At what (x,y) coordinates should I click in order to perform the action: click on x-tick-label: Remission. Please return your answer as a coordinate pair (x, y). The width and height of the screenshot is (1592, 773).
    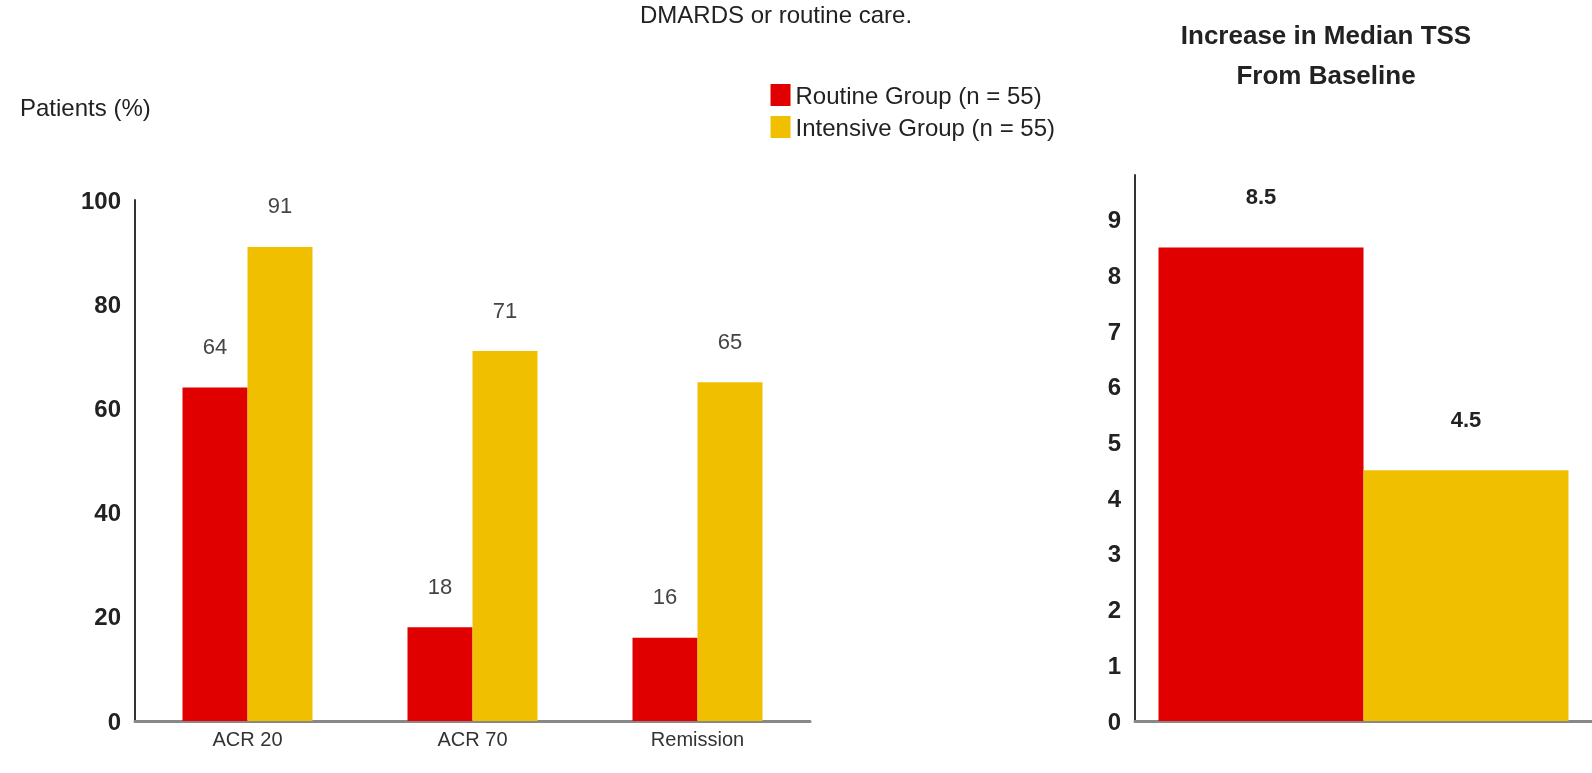
    Looking at the image, I should click on (697, 739).